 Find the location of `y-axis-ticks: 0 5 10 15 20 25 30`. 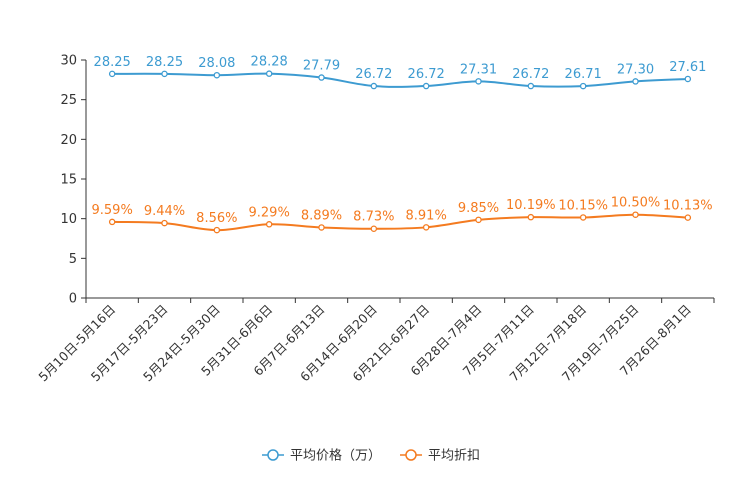

y-axis-ticks: 0 5 10 15 20 25 30 is located at coordinates (73, 180).